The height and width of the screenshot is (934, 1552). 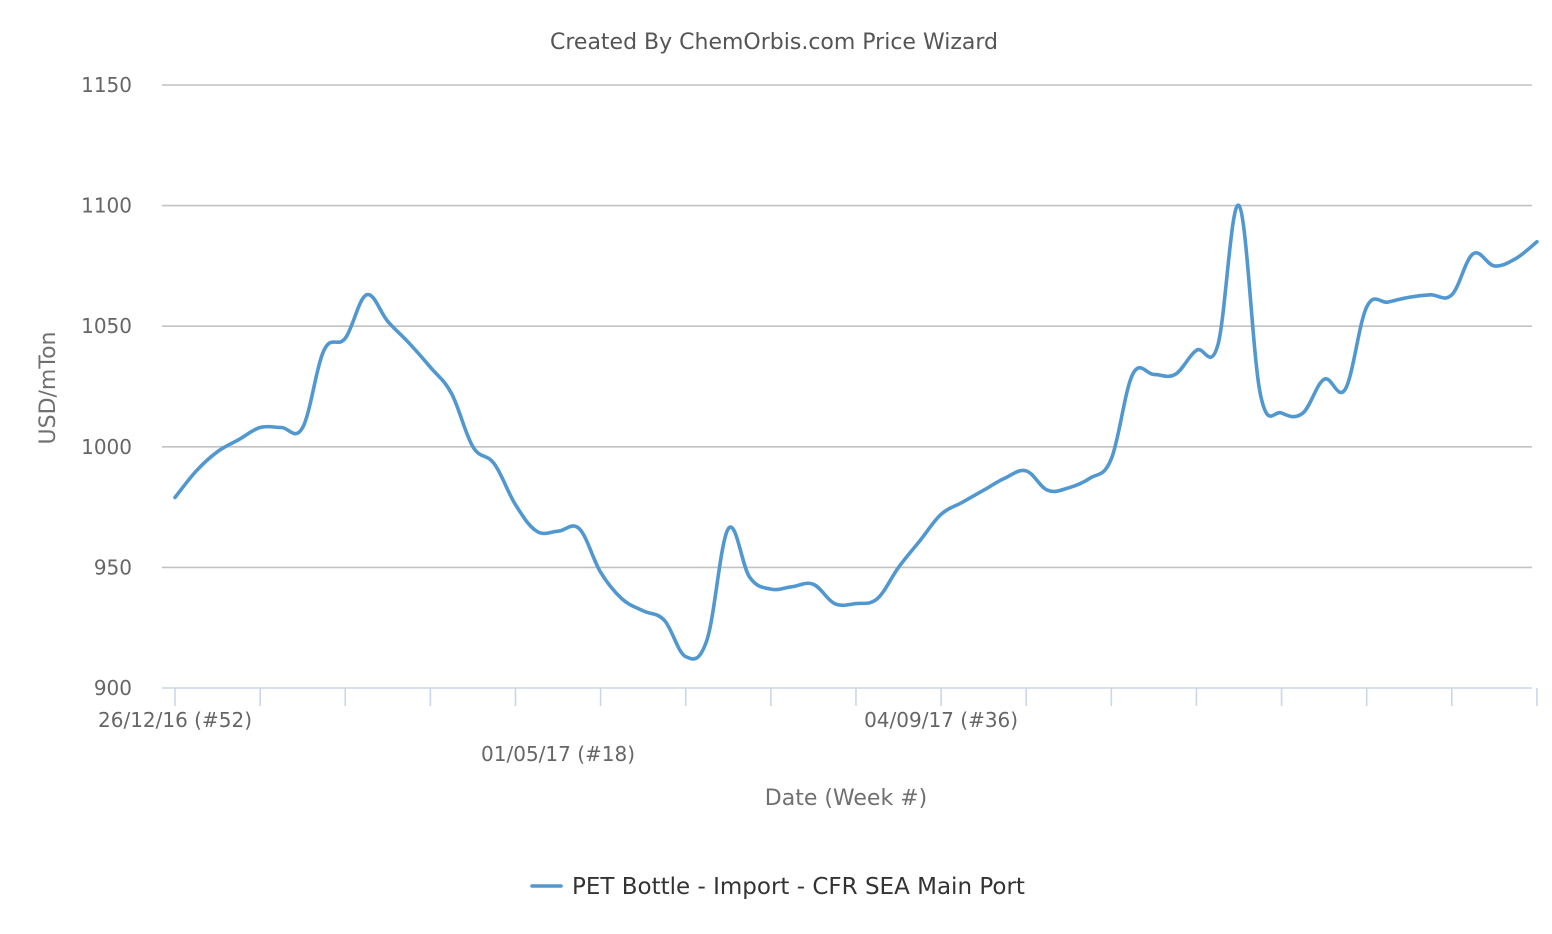 I want to click on x-tick-label-1: 01/05/17 (#18), so click(x=558, y=754).